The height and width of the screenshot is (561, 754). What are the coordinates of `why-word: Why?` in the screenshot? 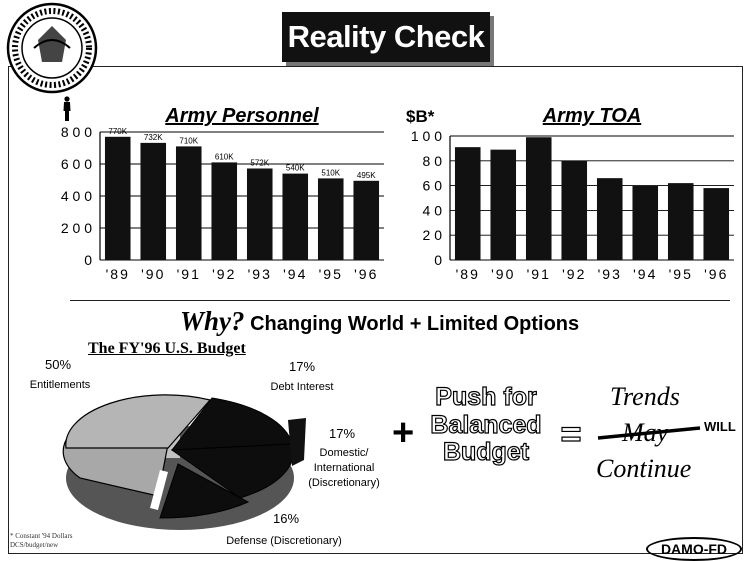 It's located at (212, 321).